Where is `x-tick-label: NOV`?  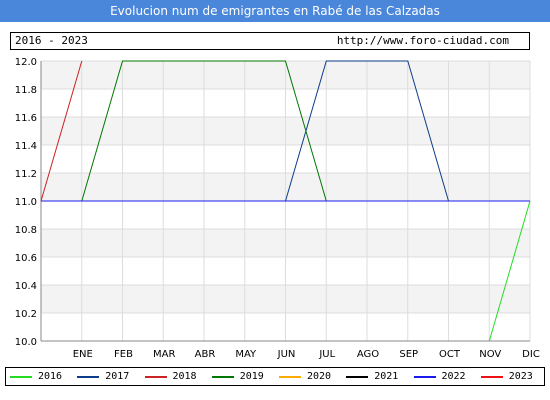
x-tick-label: NOV is located at coordinates (490, 354).